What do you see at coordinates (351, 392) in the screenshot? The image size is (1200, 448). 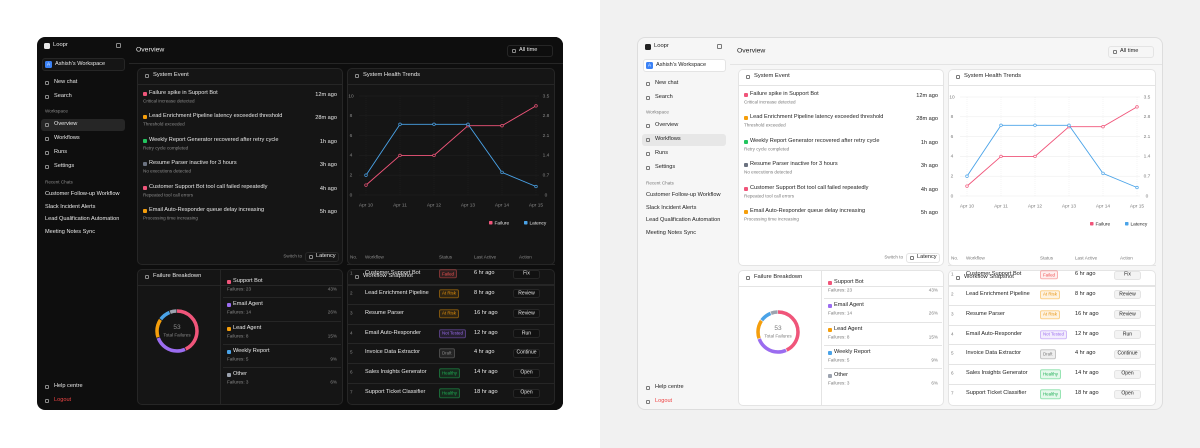 I see `row-number: 7` at bounding box center [351, 392].